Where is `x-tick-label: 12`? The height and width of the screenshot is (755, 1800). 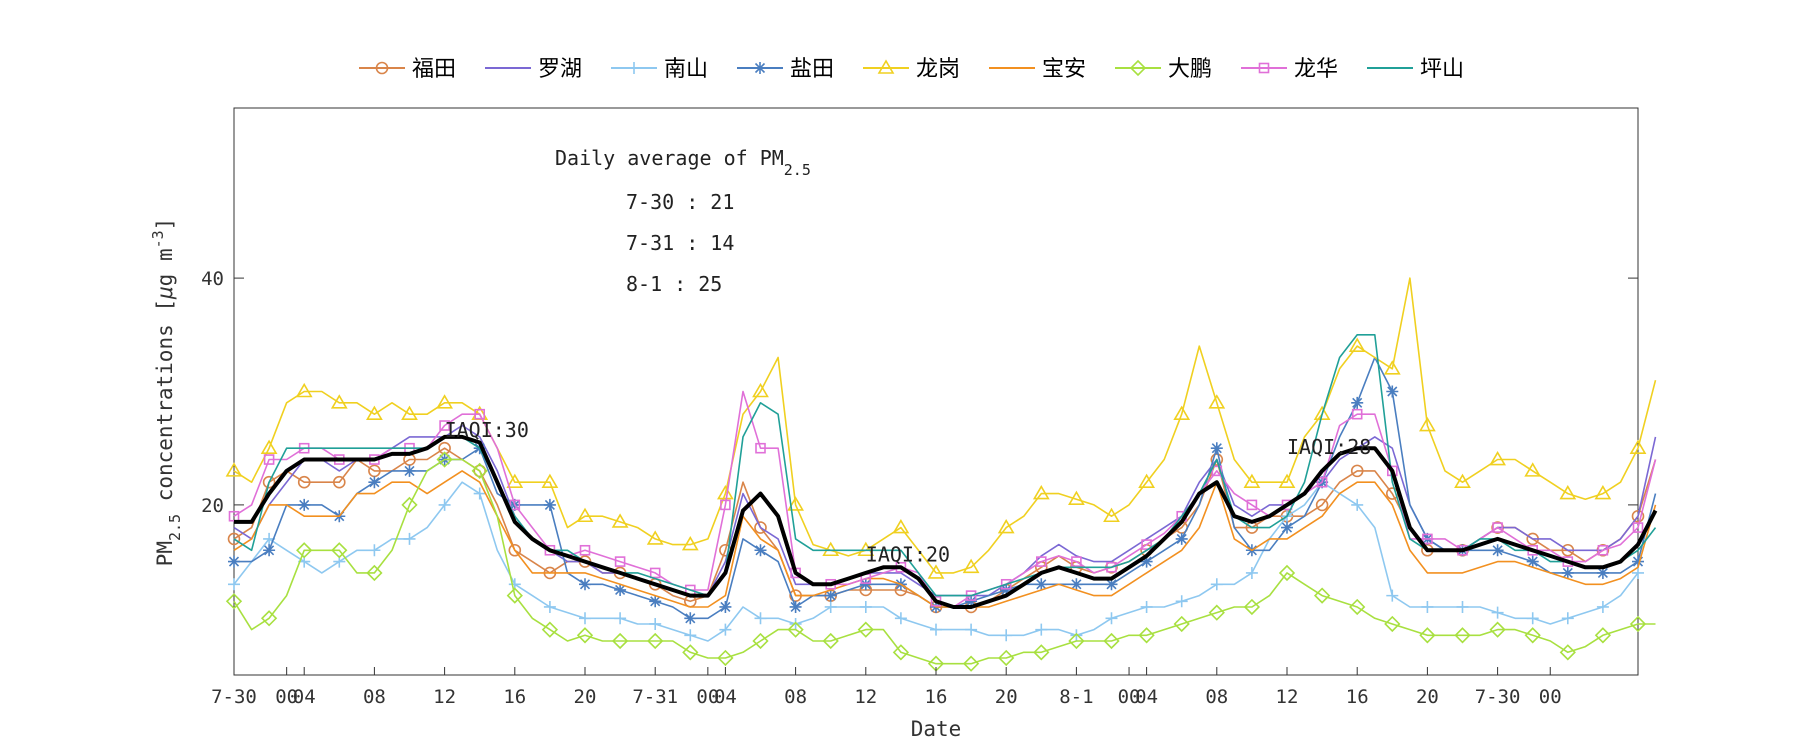 x-tick-label: 12 is located at coordinates (1287, 697).